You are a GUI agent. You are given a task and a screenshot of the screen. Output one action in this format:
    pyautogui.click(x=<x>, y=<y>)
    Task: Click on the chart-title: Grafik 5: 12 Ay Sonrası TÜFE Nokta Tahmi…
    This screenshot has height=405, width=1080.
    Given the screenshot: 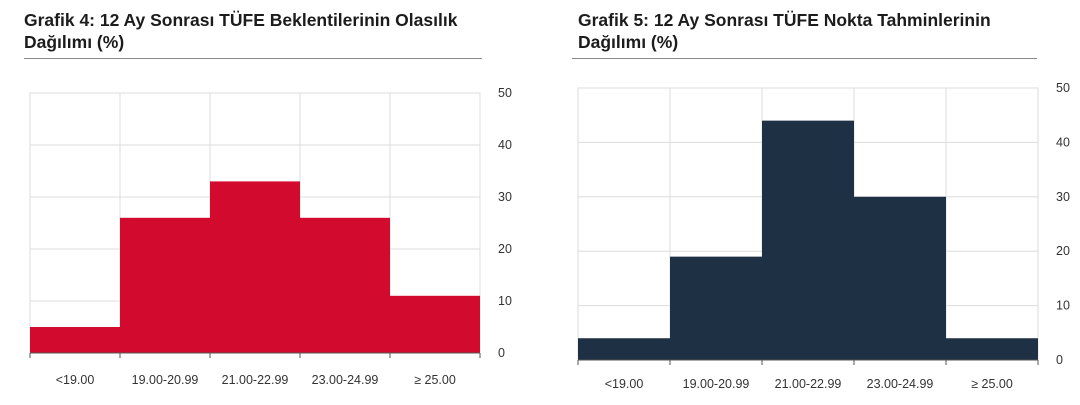 What is the action you would take?
    pyautogui.click(x=784, y=31)
    